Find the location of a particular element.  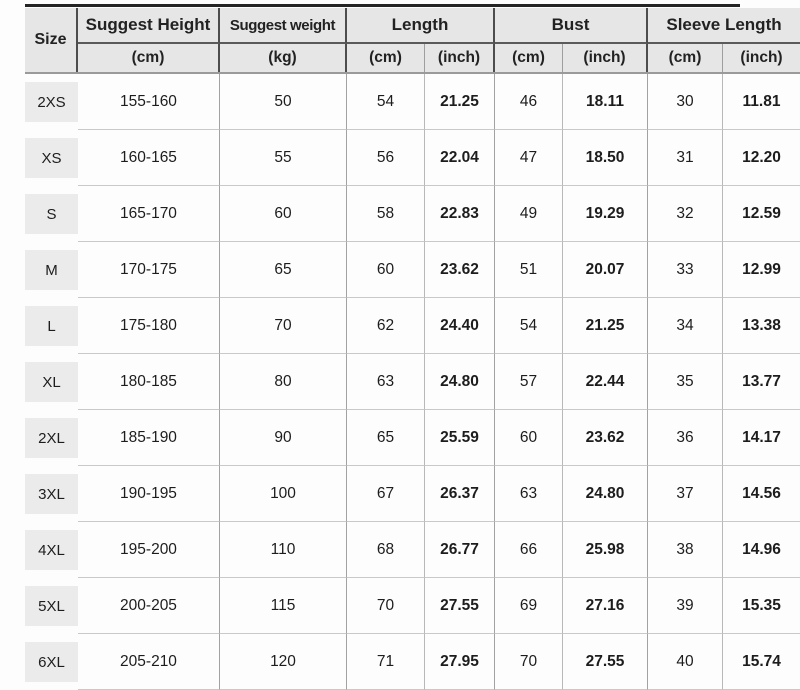

length-inch-value: 22.83 is located at coordinates (460, 214).